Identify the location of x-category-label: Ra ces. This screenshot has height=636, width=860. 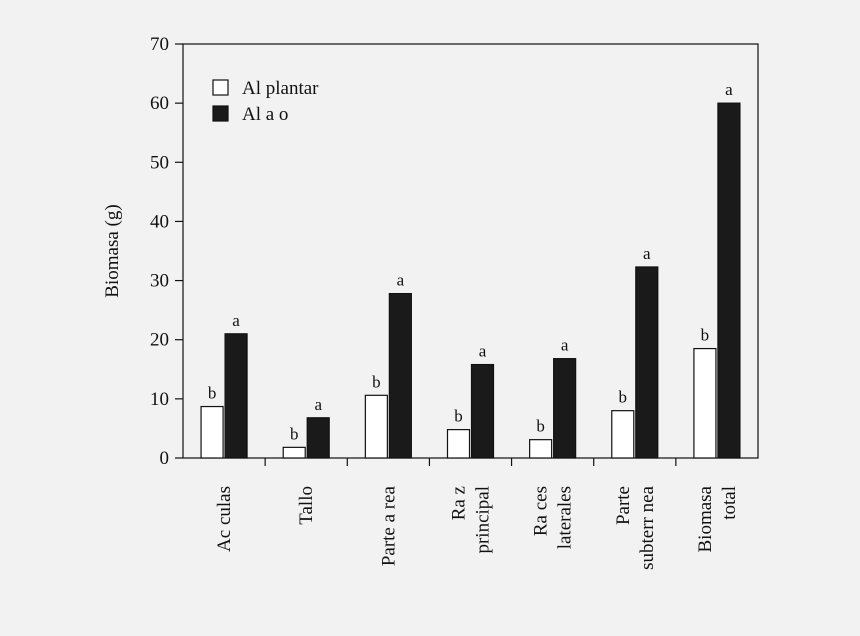
(541, 511).